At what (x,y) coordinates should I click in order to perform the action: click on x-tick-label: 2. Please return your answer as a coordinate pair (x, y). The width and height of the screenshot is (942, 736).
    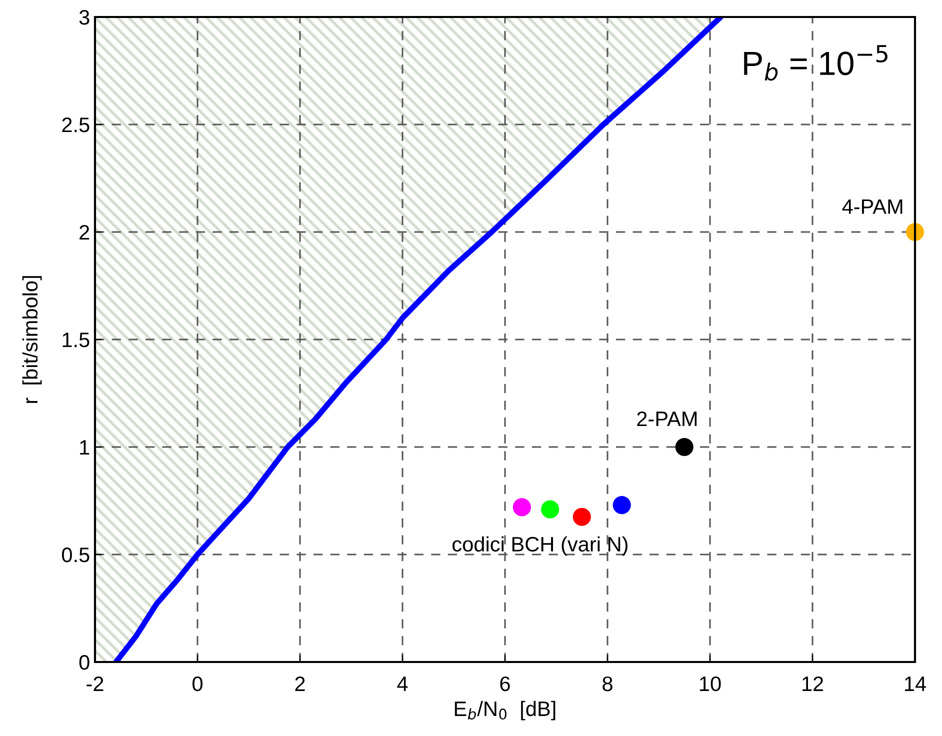
    Looking at the image, I should click on (300, 683).